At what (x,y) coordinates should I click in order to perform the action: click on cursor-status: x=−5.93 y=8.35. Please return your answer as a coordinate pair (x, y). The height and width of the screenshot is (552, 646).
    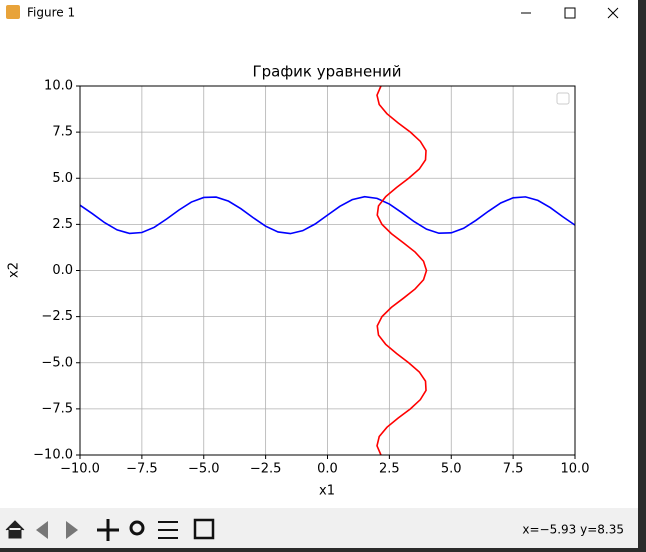
    Looking at the image, I should click on (573, 530).